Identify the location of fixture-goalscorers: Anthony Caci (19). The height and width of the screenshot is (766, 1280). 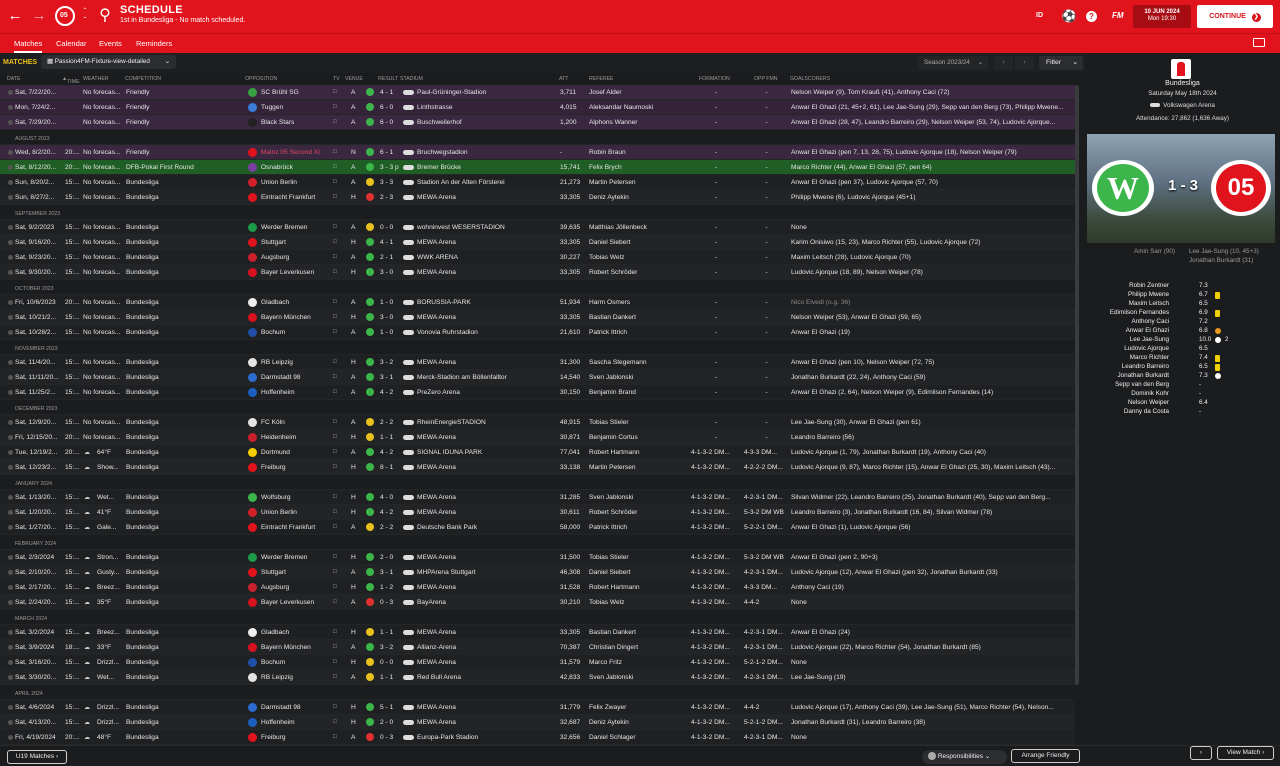
(817, 587).